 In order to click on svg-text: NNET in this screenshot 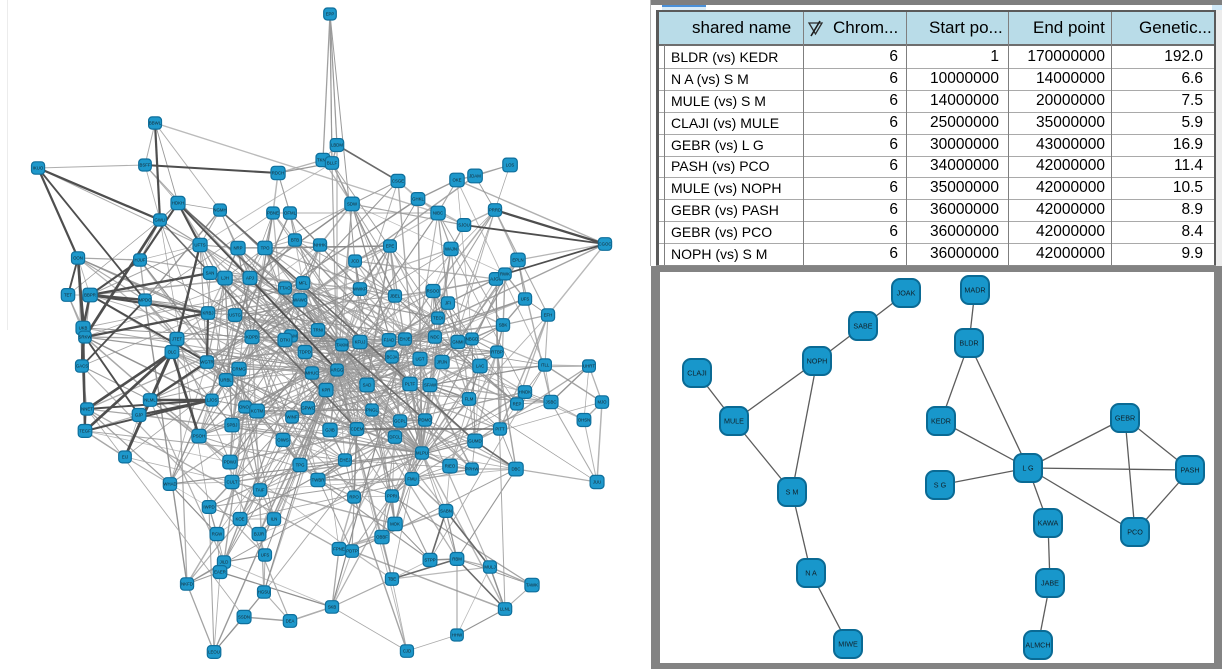, I will do `click(87, 409)`.